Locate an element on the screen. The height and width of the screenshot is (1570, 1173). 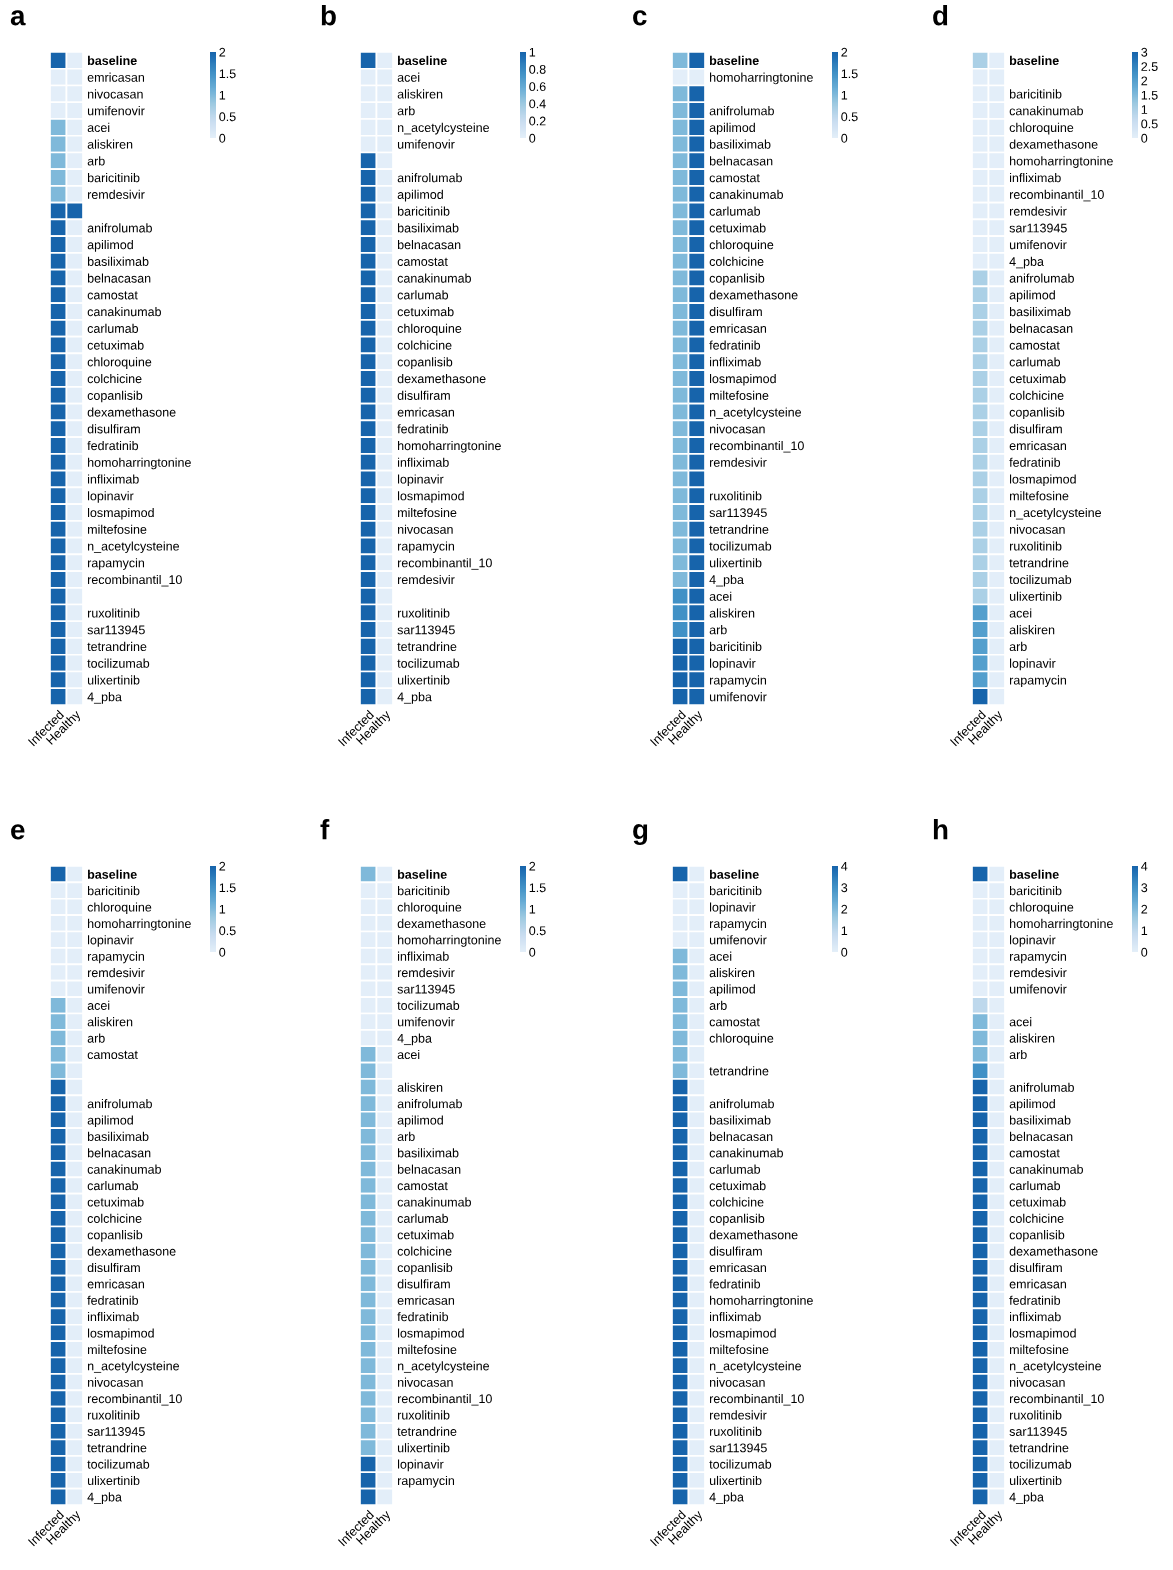
y-tick-label: emricasan is located at coordinates (738, 1267).